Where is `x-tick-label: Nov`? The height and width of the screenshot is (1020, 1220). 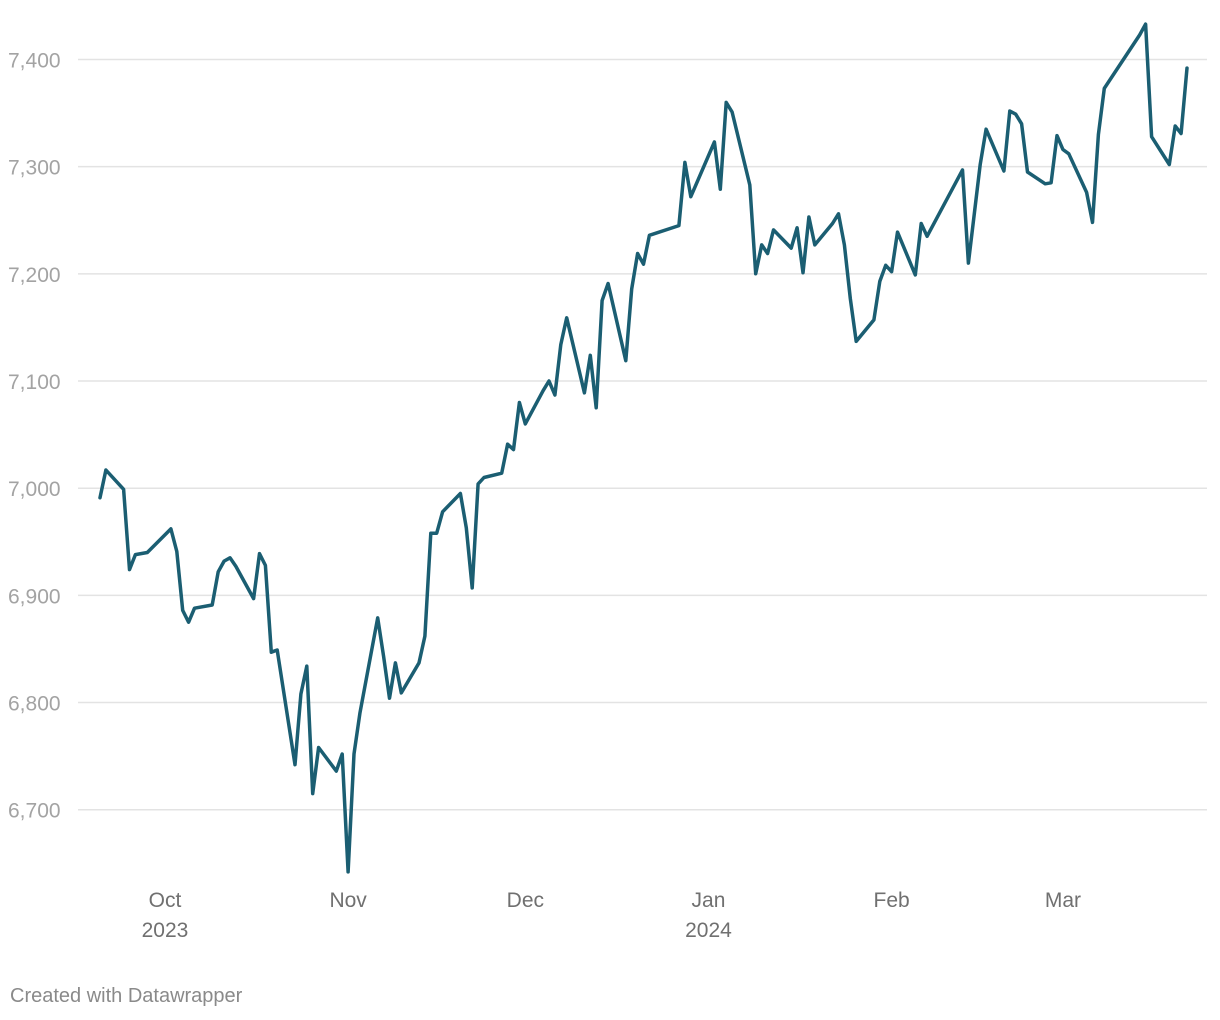 x-tick-label: Nov is located at coordinates (348, 900).